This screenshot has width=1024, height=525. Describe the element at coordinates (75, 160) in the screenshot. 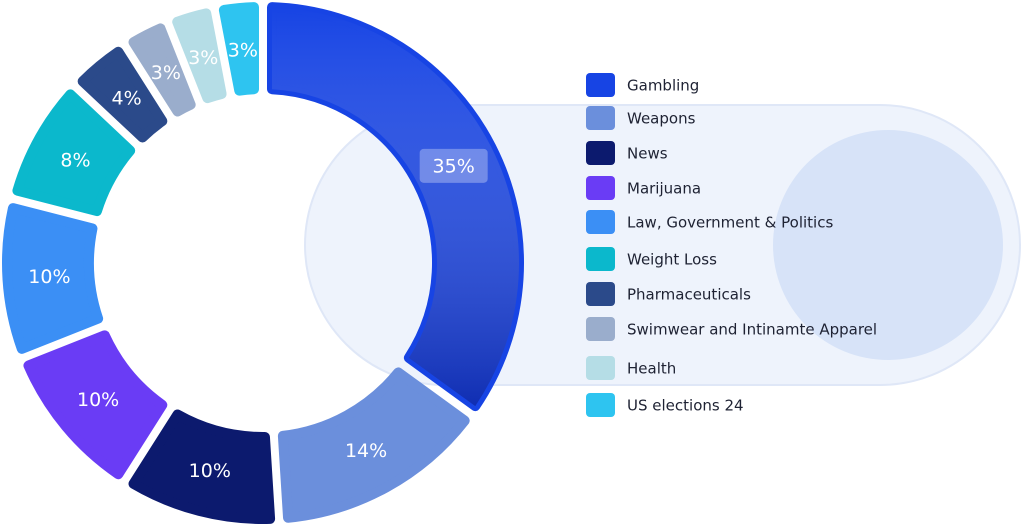

I see `data-label: 8%` at that location.